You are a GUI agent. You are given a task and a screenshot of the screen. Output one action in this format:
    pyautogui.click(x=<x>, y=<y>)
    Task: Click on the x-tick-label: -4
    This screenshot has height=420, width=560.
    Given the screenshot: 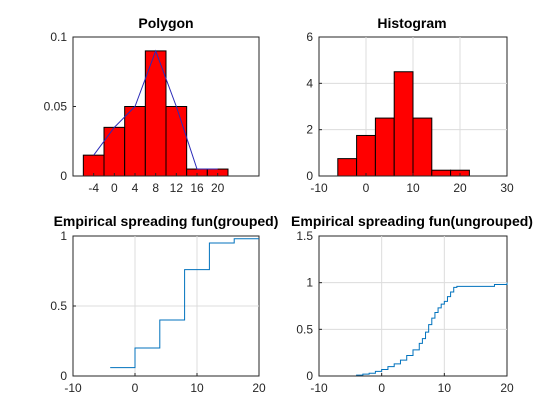 What is the action you would take?
    pyautogui.click(x=93, y=188)
    